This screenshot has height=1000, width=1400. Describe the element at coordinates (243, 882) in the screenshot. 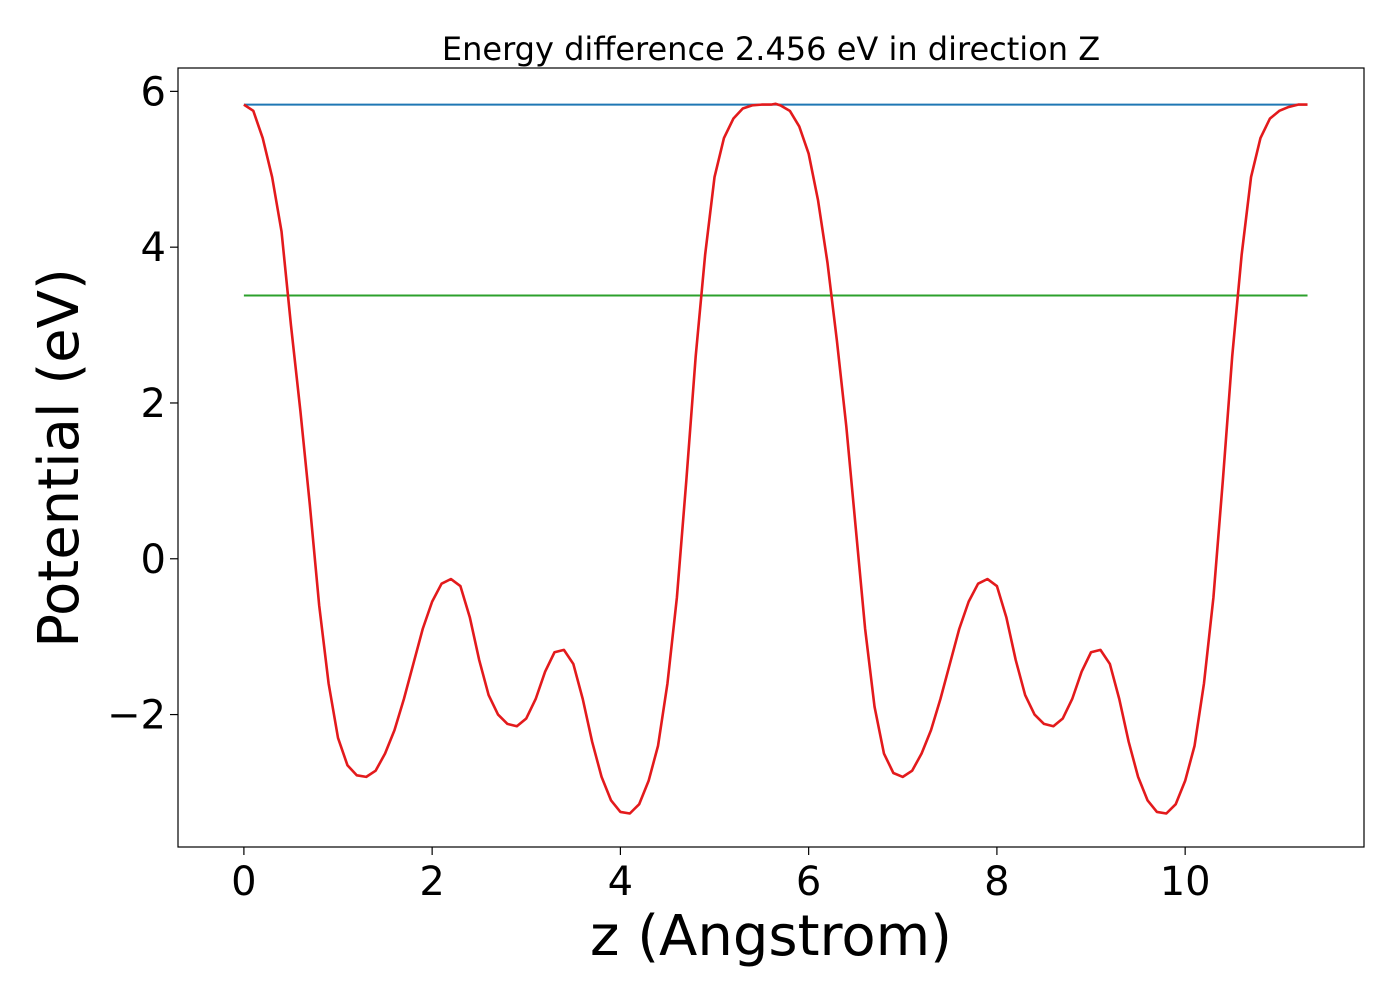

I see `x-tick-label: 0` at that location.